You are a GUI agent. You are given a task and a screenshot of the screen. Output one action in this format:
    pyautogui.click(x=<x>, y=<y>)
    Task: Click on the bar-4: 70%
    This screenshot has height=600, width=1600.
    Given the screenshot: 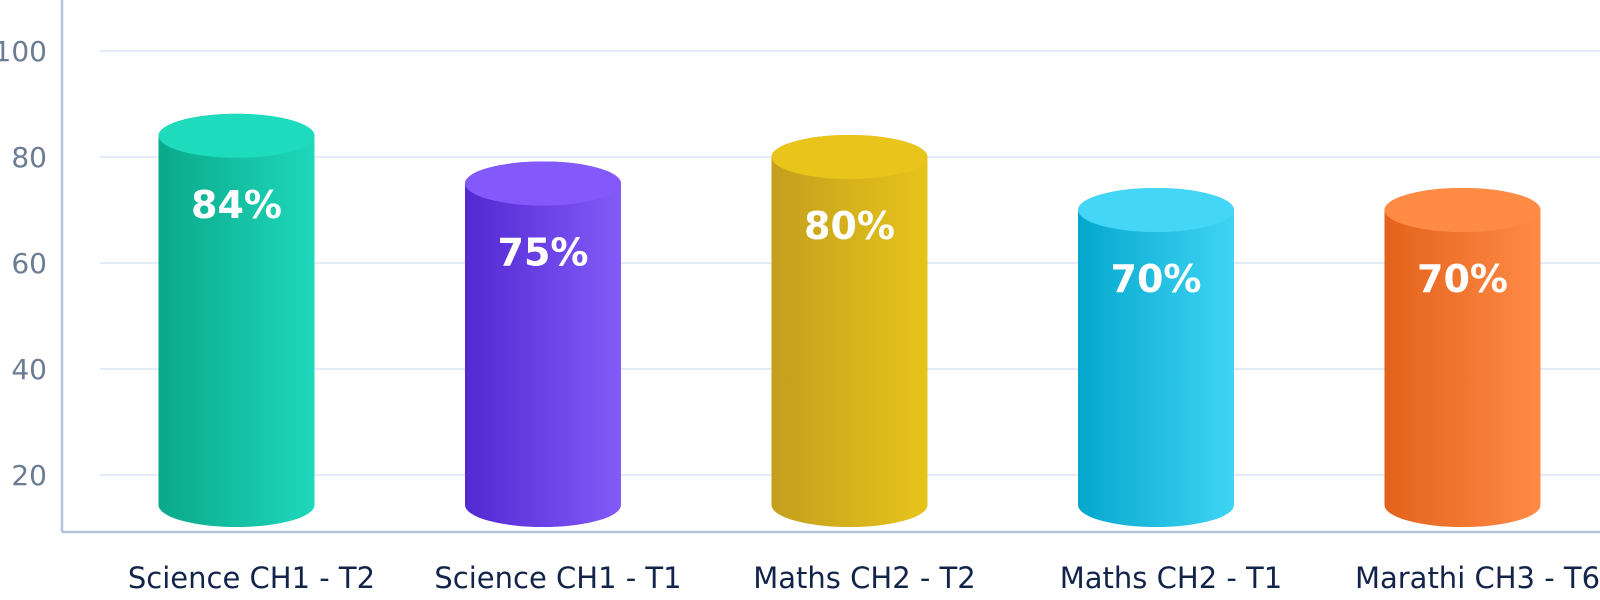 What is the action you would take?
    pyautogui.click(x=1156, y=357)
    